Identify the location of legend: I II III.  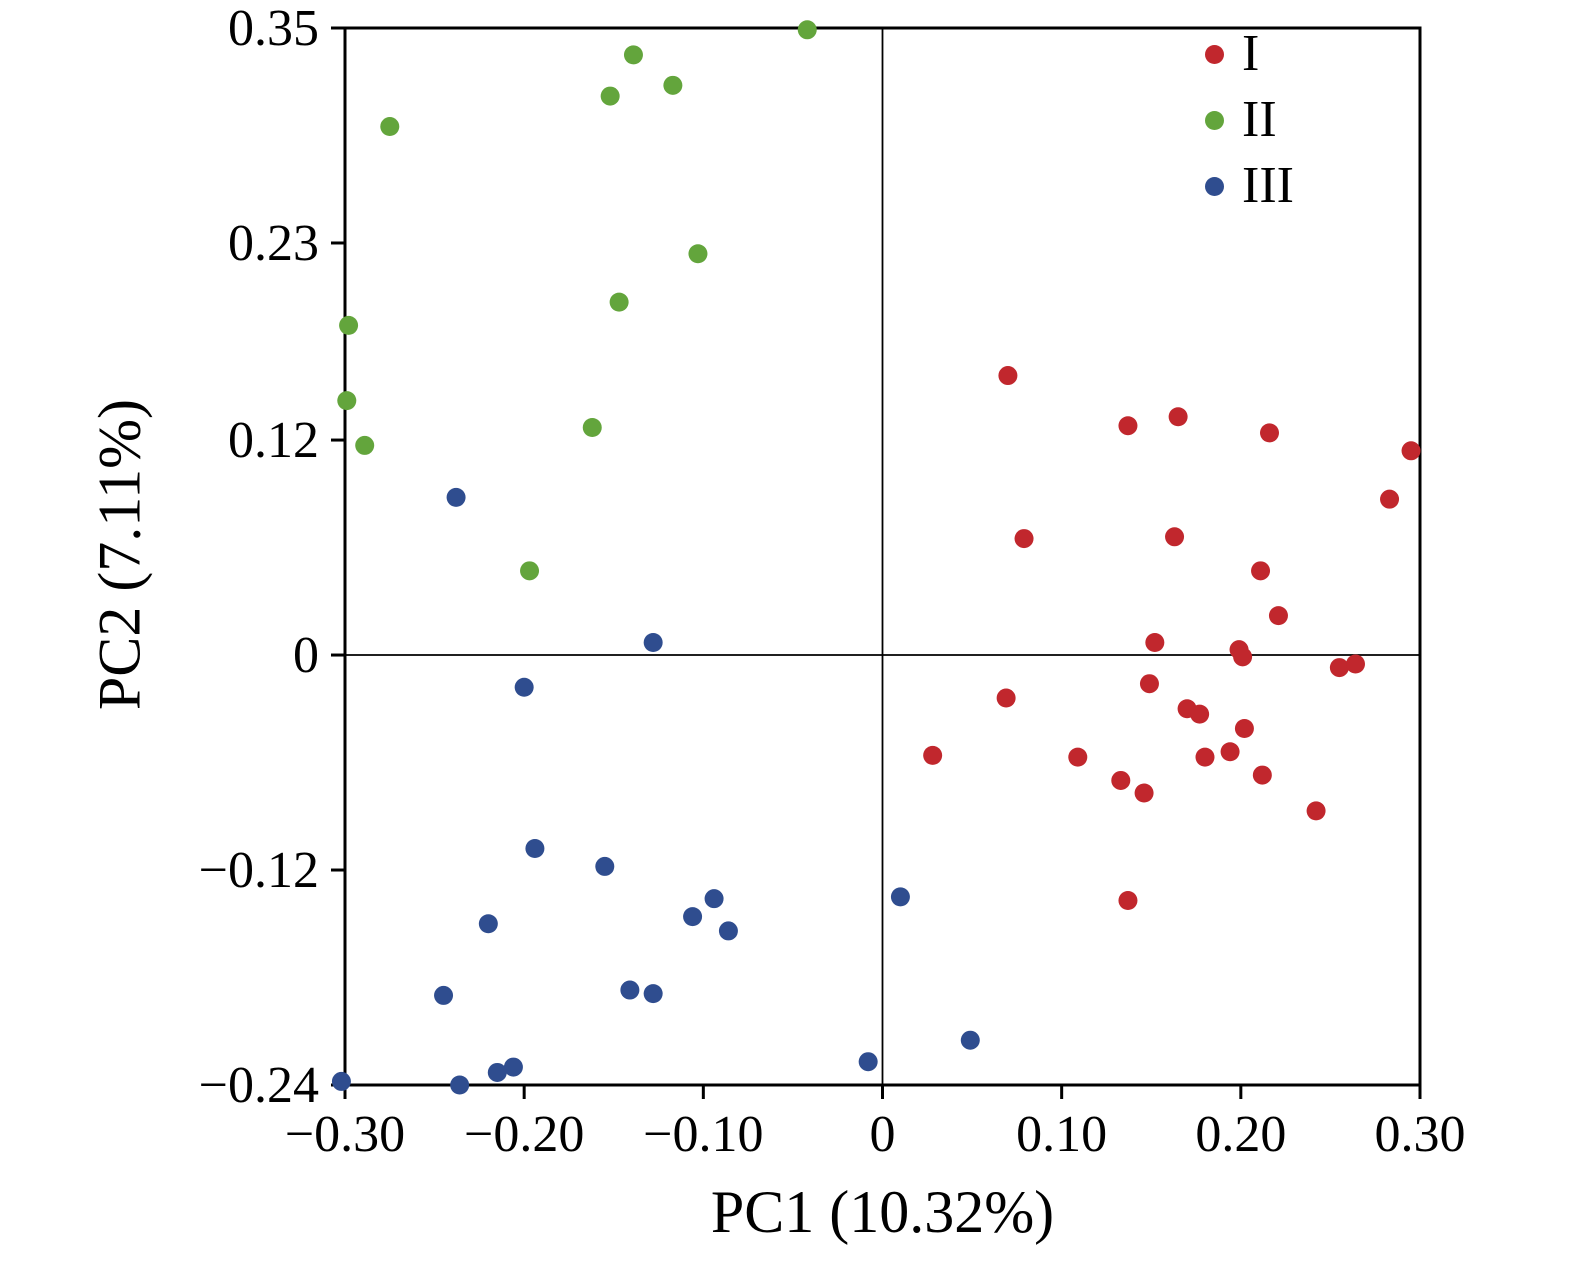
(1249, 120).